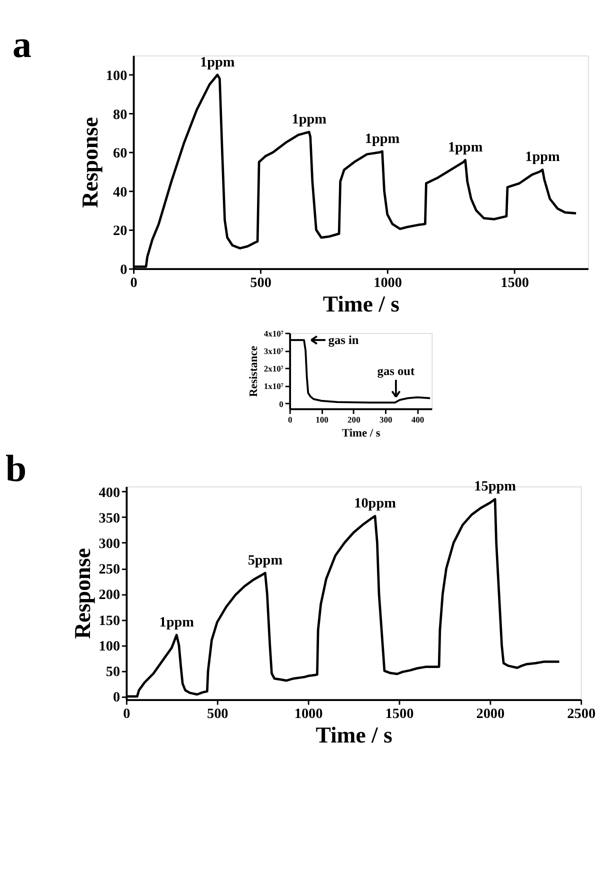 The width and height of the screenshot is (610, 890). What do you see at coordinates (109, 492) in the screenshot?
I see `y-tick-label: 400` at bounding box center [109, 492].